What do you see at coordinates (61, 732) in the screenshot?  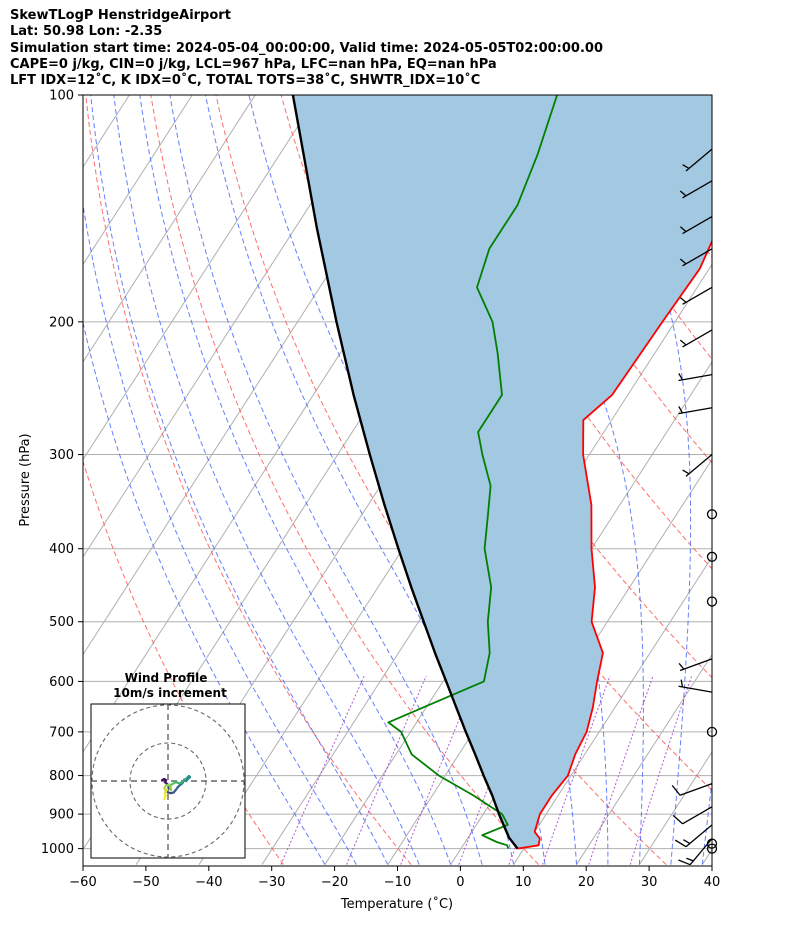 I see `y-tick-label: 700` at bounding box center [61, 732].